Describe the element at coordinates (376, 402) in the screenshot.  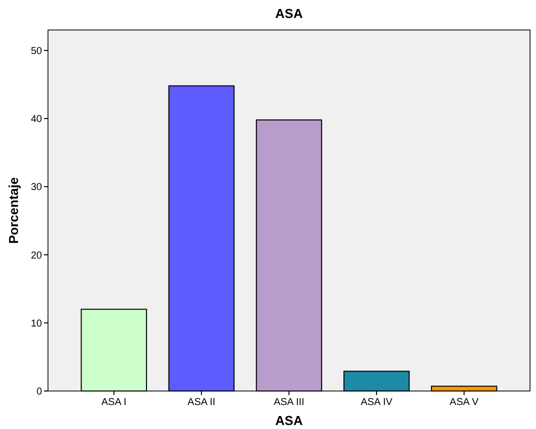
I see `x-tick-label: ASA IV` at that location.